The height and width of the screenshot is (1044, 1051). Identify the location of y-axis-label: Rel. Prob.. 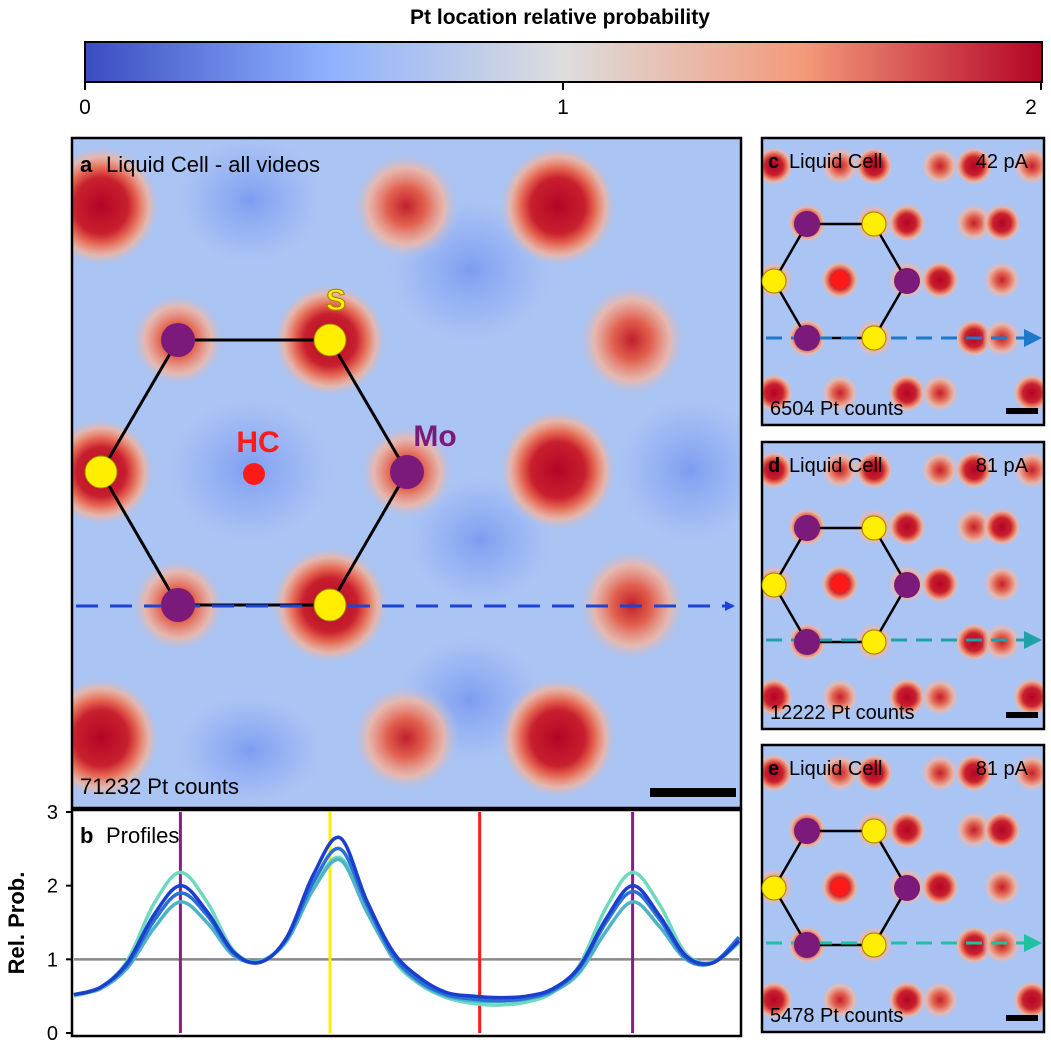
(16, 923).